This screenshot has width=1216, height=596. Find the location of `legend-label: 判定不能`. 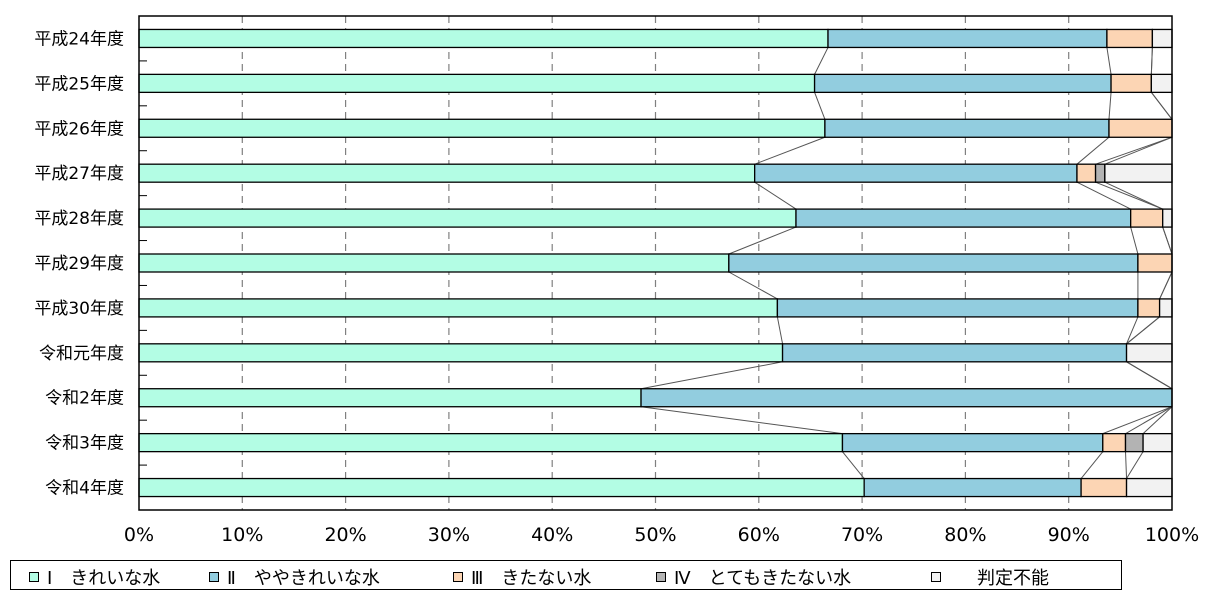

legend-label: 判定不能 is located at coordinates (1013, 578).